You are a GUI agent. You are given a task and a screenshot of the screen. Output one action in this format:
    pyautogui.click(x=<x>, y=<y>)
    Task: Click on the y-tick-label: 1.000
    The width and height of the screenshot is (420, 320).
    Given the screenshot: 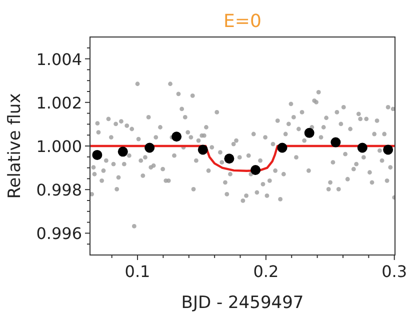 What is the action you would take?
    pyautogui.click(x=59, y=146)
    